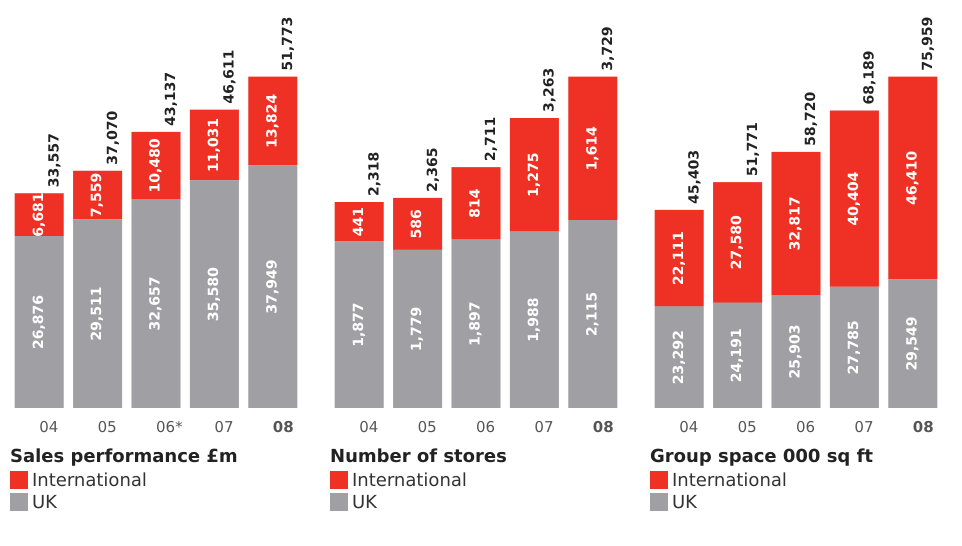  What do you see at coordinates (170, 427) in the screenshot?
I see `x-tick-label: 06*` at bounding box center [170, 427].